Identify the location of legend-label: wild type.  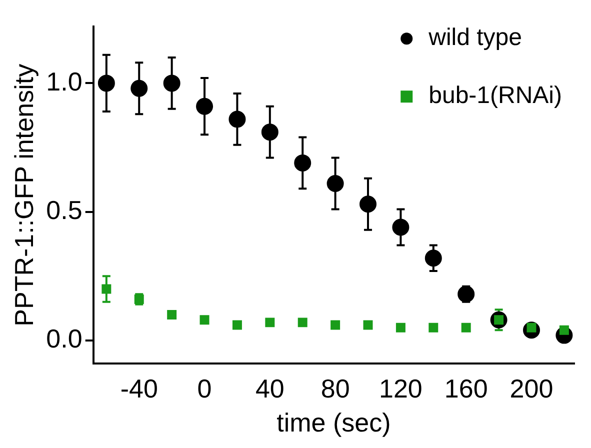
(475, 38).